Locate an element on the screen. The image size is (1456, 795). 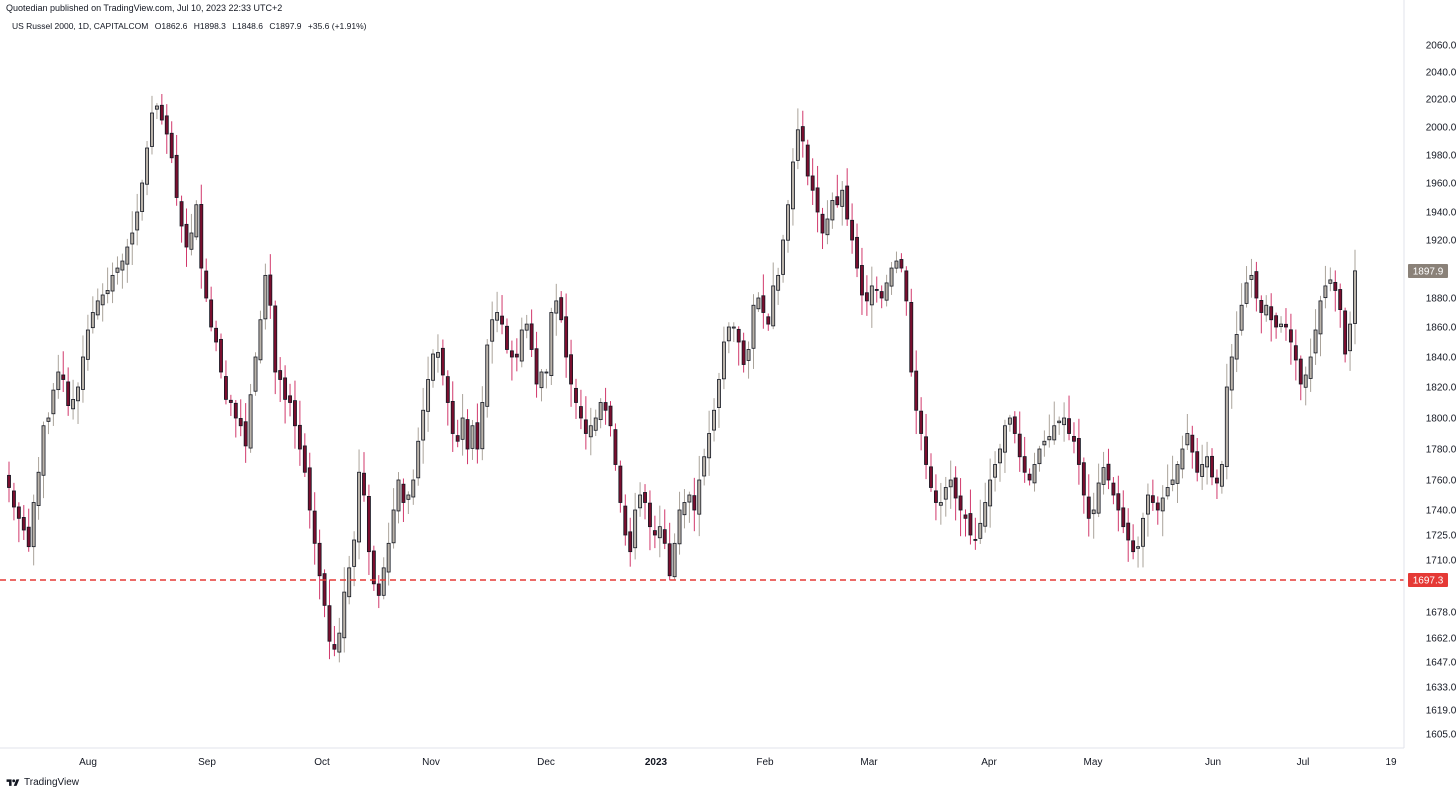
price-tick-label: 1800.0 is located at coordinates (1441, 419).